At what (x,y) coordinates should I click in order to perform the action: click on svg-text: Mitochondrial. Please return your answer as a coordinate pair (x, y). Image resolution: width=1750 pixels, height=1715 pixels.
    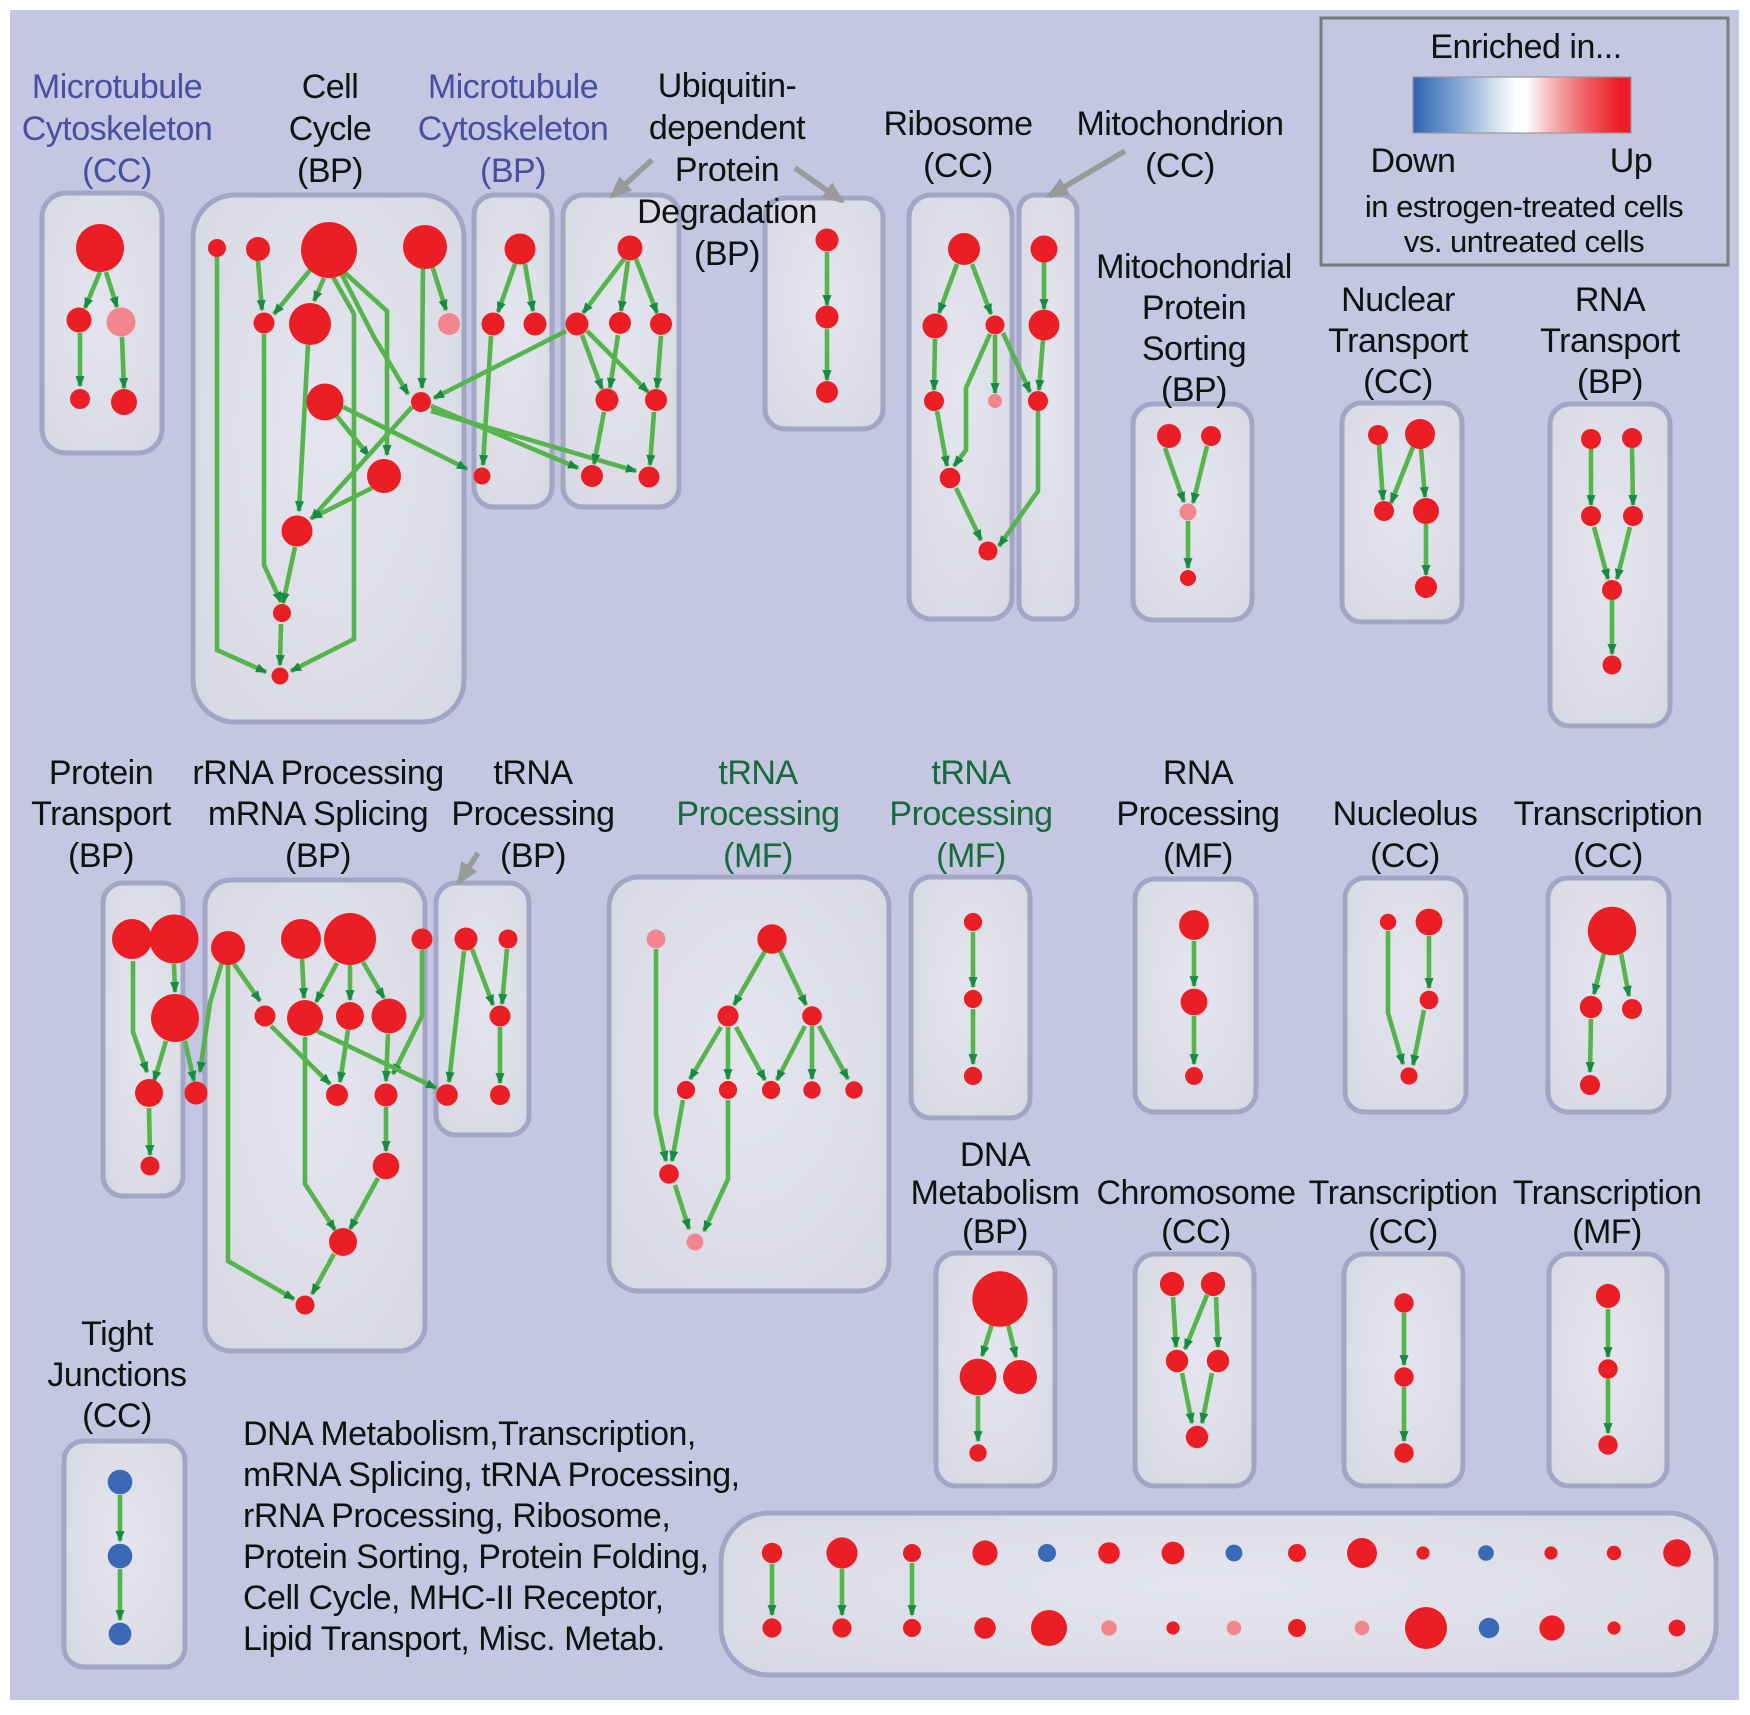
    Looking at the image, I should click on (1194, 267).